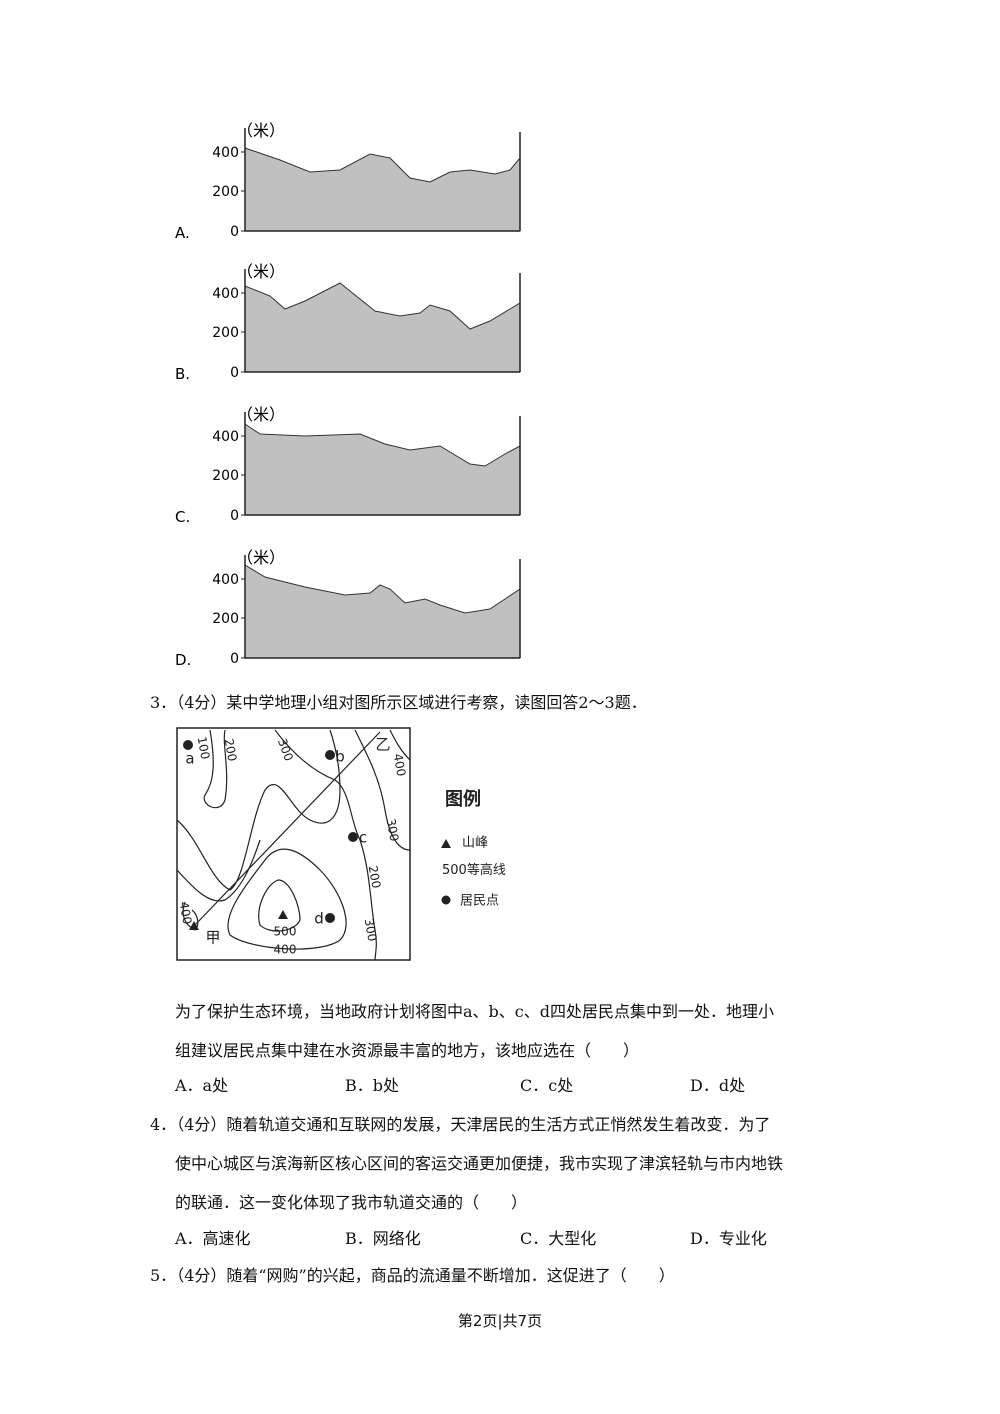  I want to click on q-text: 某中学地理小组对图所示区域进行考察，读图回答2～3题．, so click(436, 702).